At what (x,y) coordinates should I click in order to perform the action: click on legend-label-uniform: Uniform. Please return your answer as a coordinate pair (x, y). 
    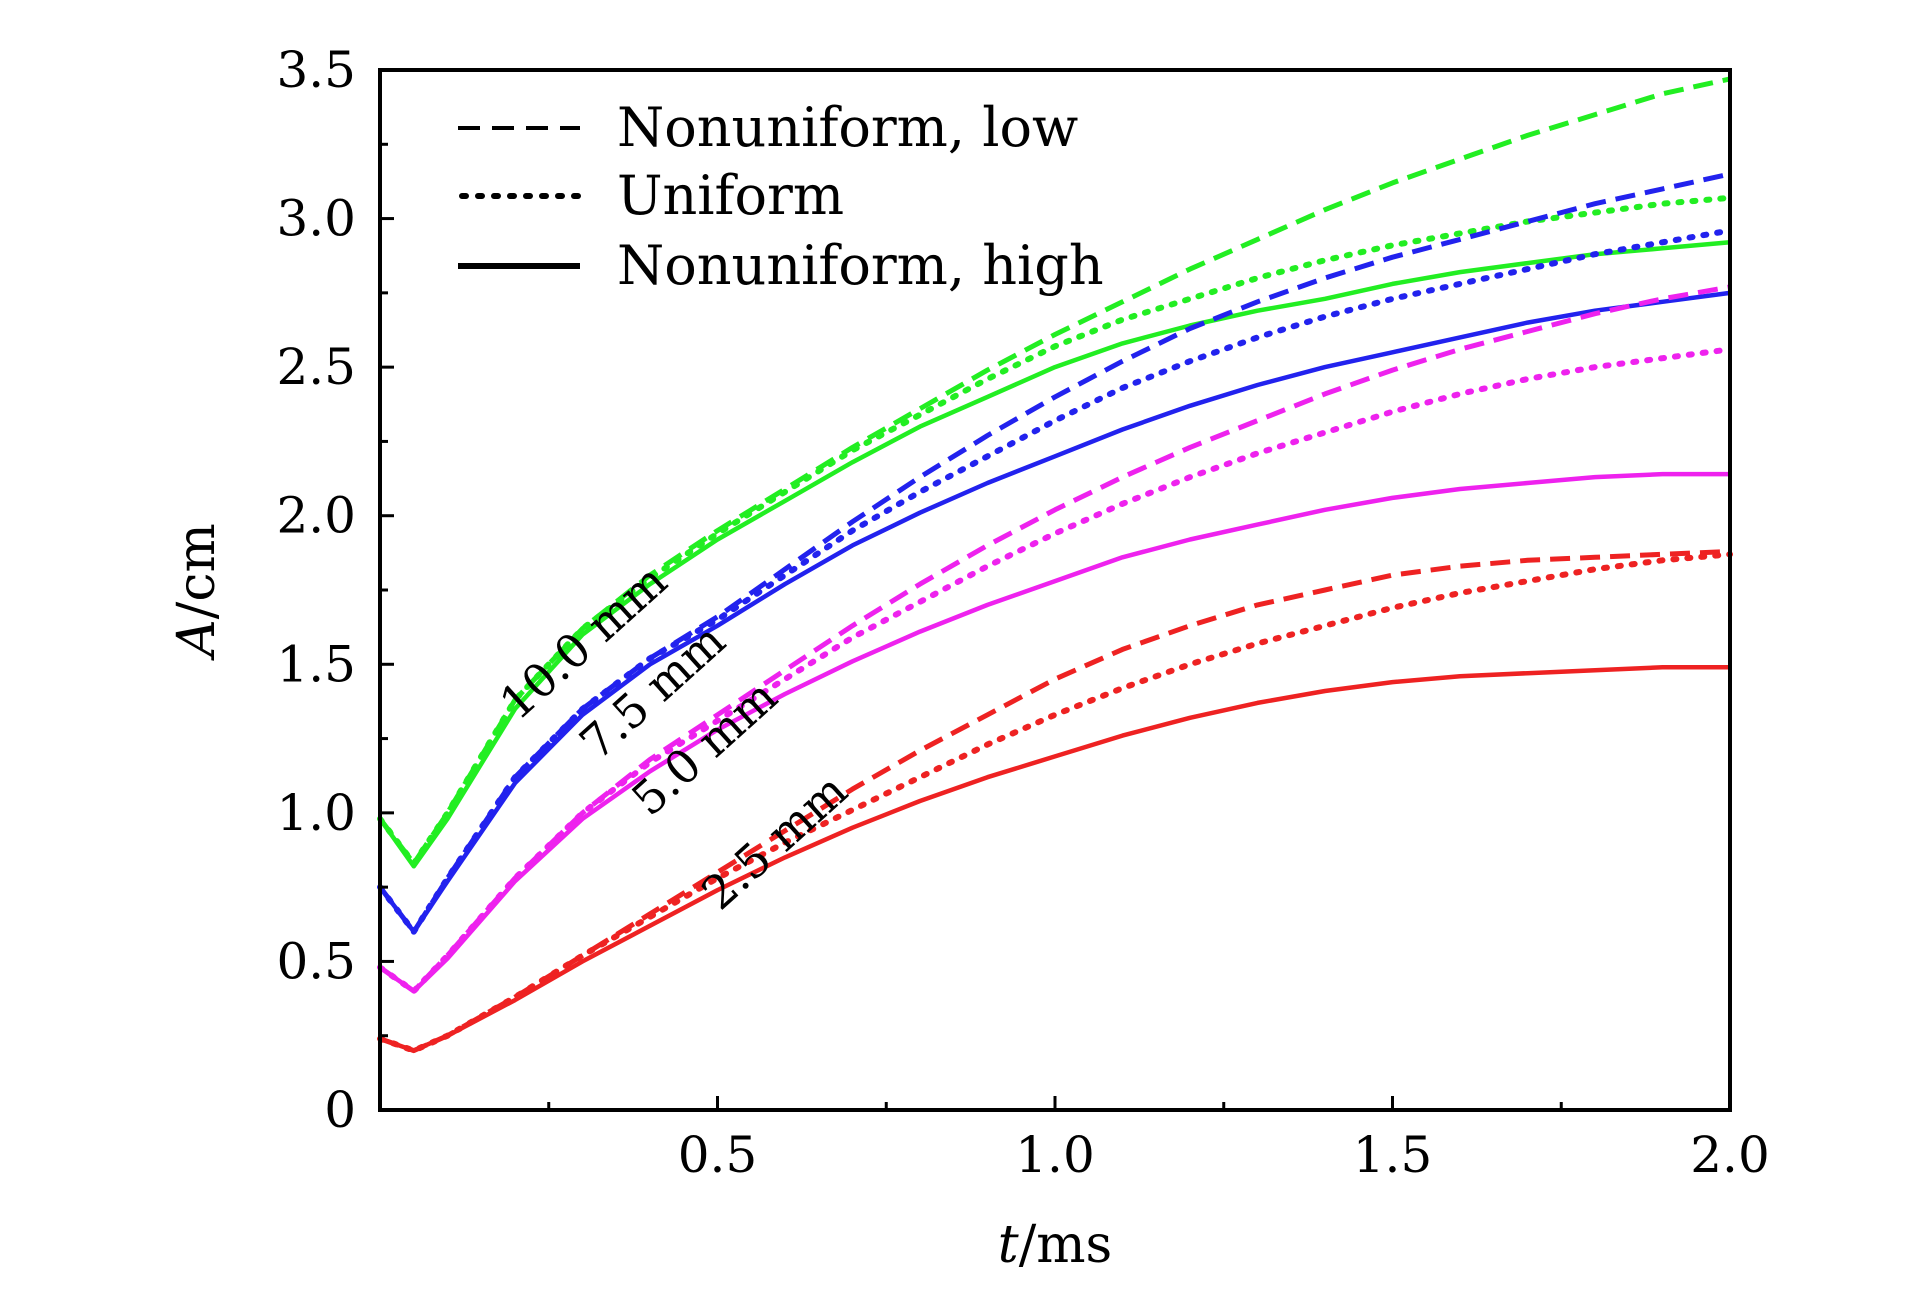
    Looking at the image, I should click on (730, 195).